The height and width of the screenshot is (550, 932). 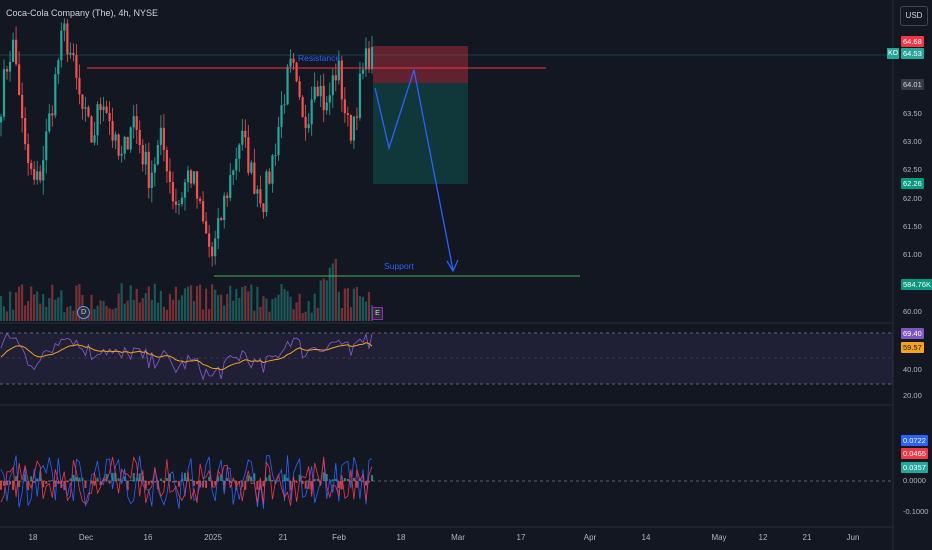 I want to click on currency-button: USD, so click(x=914, y=16).